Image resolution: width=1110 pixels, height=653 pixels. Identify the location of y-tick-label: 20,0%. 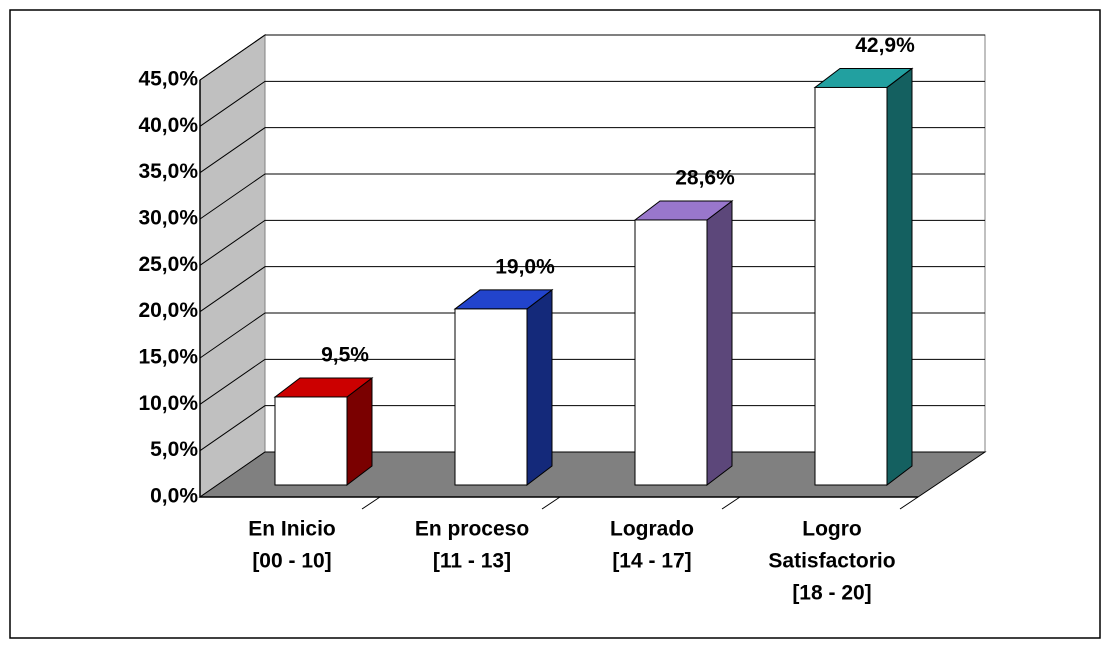
(168, 310).